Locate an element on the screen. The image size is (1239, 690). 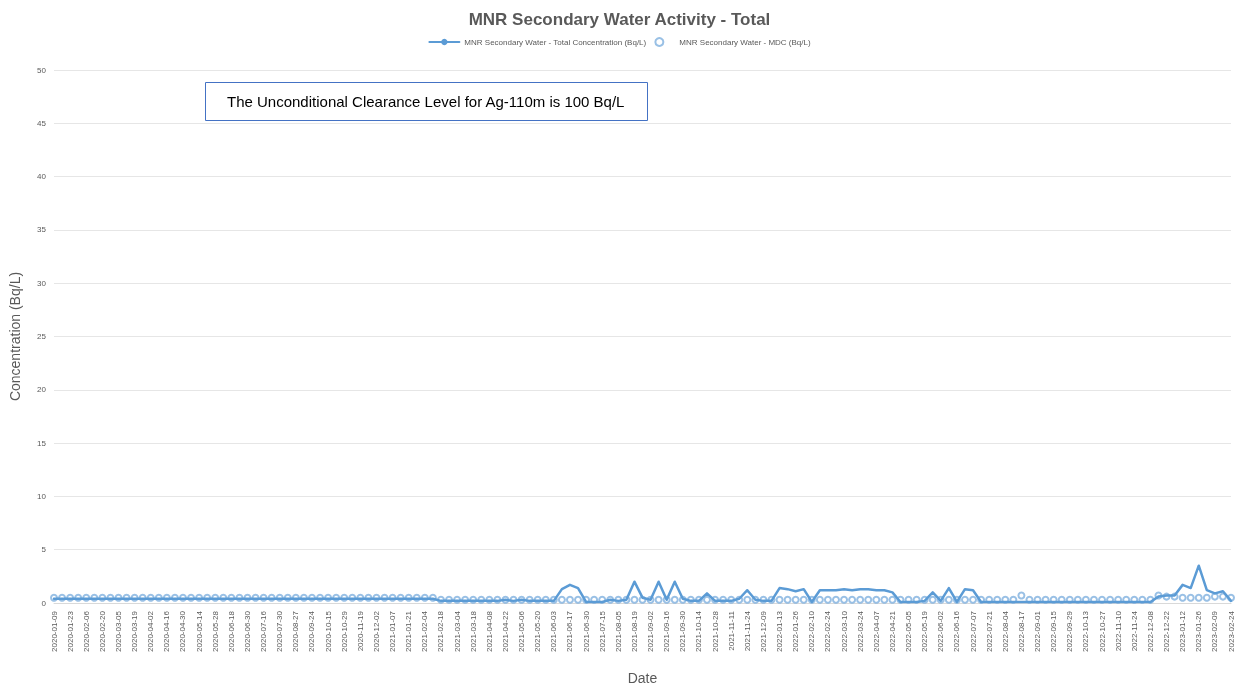
x-tick-label: 2021-12-09 is located at coordinates (763, 631).